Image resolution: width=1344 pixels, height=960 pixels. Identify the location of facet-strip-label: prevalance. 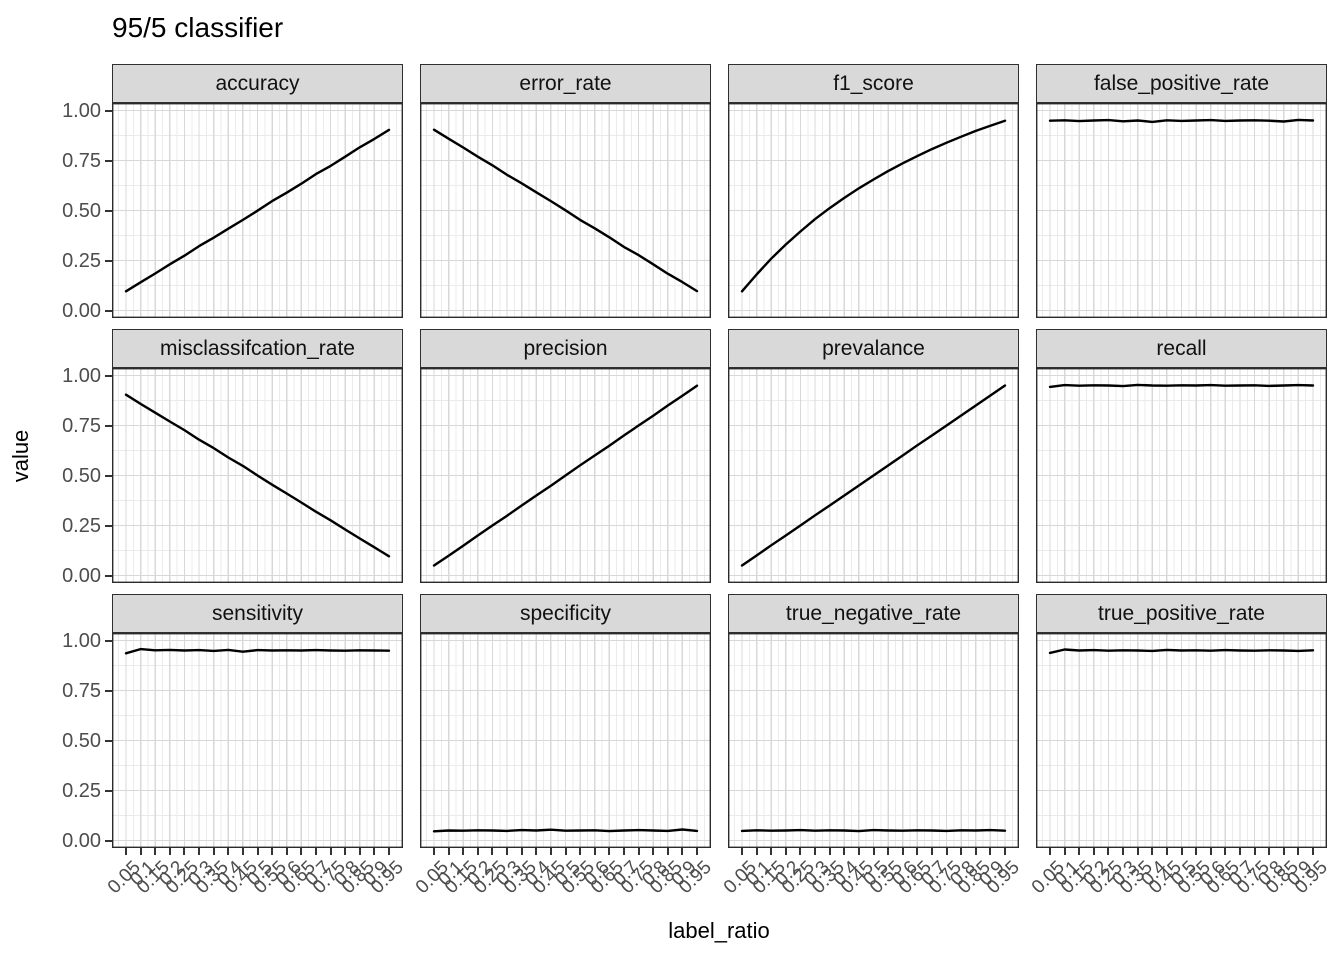
(873, 348).